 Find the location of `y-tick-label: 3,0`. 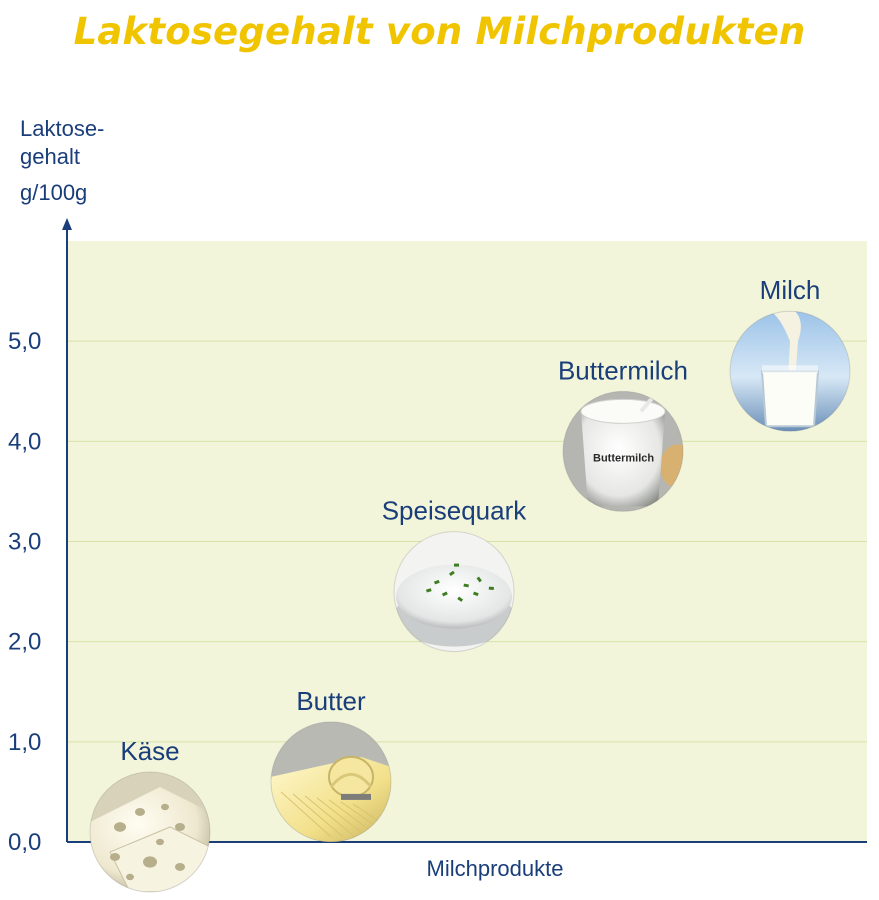

y-tick-label: 3,0 is located at coordinates (24, 542).